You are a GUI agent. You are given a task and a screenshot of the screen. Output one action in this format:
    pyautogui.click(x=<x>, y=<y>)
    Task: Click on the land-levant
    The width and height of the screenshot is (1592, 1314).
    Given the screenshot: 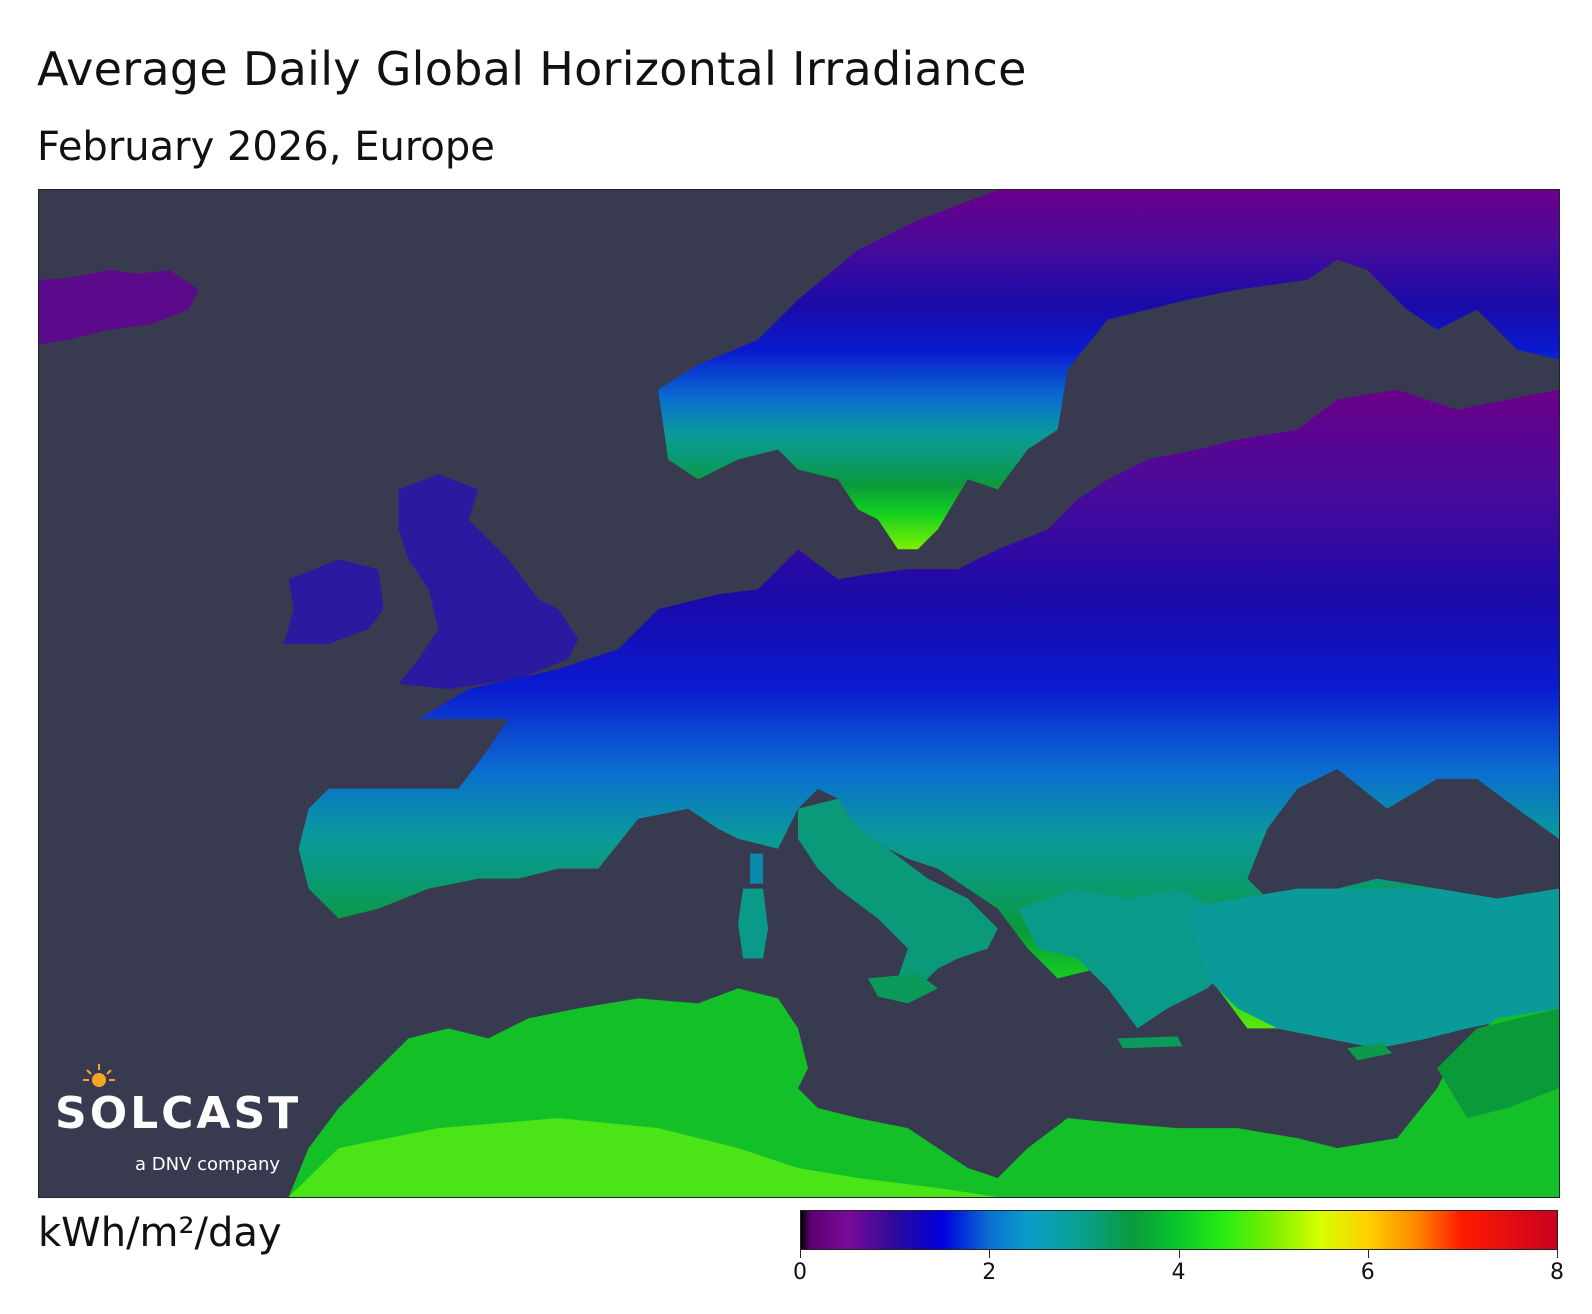 What is the action you would take?
    pyautogui.click(x=1498, y=1063)
    